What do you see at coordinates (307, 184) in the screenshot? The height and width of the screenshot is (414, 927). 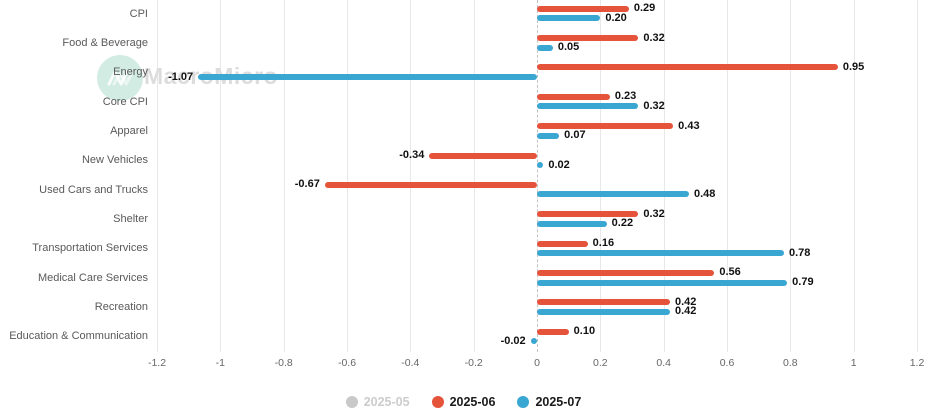 I see `value-label: -0.67` at bounding box center [307, 184].